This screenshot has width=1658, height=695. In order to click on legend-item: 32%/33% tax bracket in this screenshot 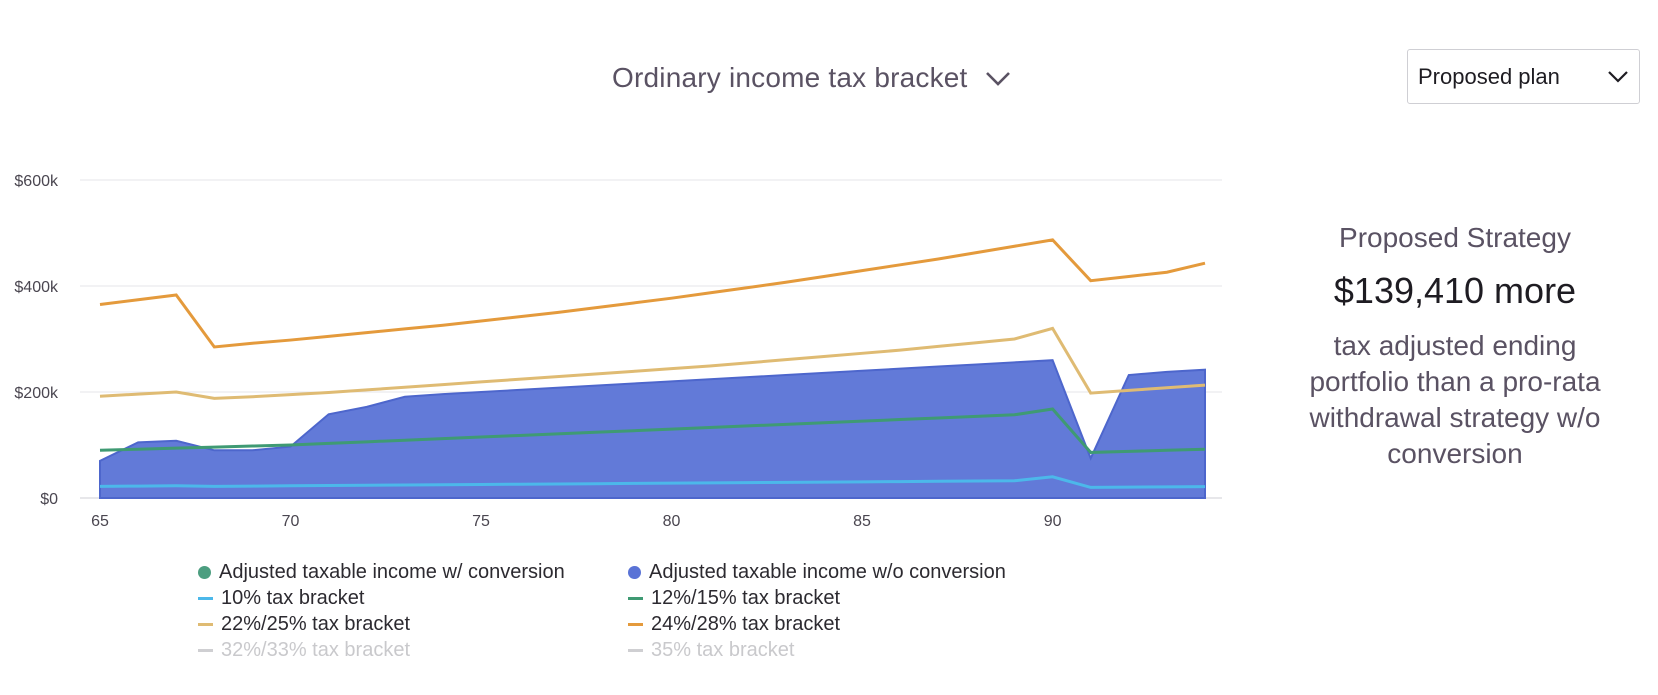, I will do `click(413, 650)`.